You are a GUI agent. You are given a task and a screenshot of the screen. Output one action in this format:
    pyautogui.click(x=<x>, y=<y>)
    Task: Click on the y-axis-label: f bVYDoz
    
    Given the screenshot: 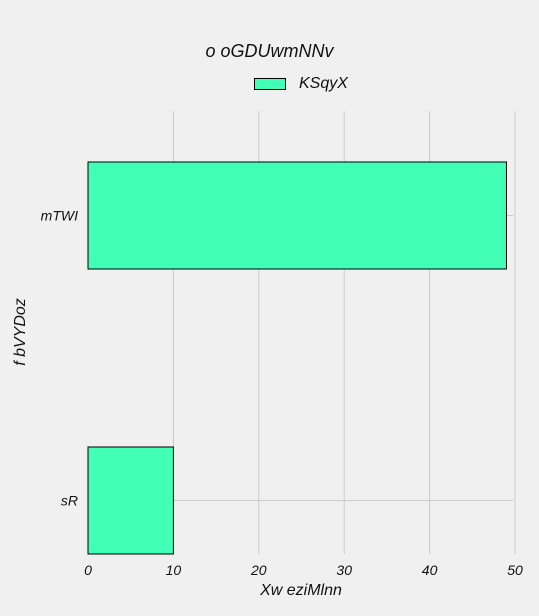 What is the action you would take?
    pyautogui.click(x=20, y=332)
    